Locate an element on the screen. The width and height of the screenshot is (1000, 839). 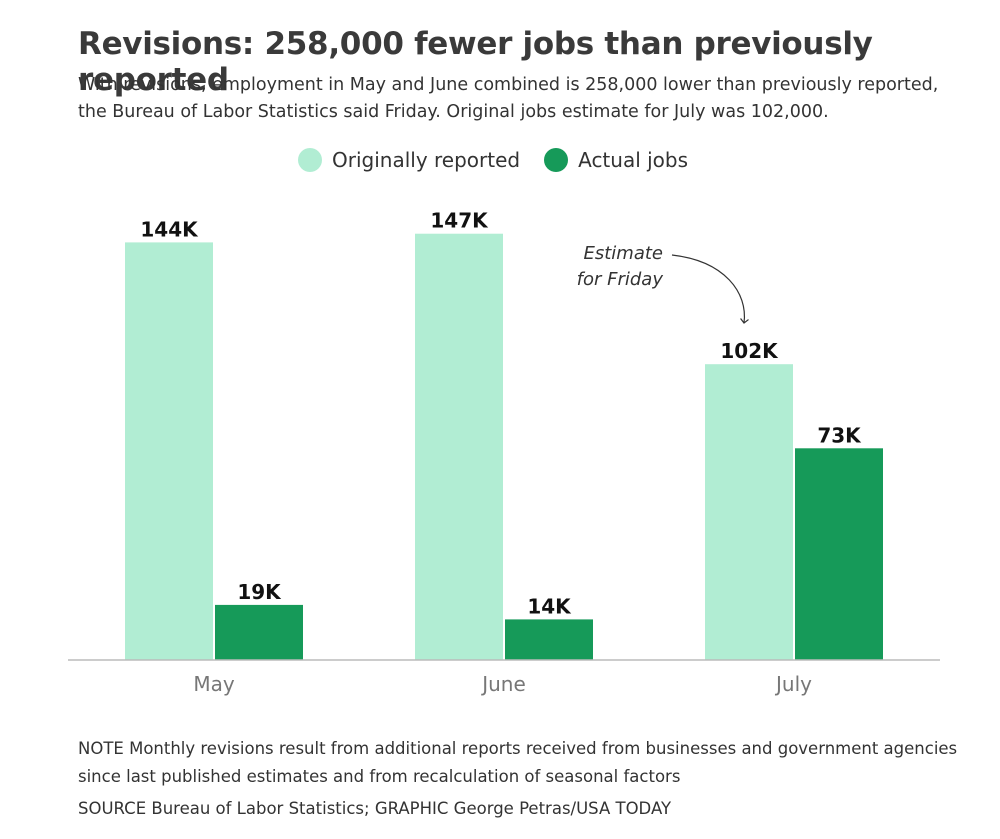
annotation-arrow is located at coordinates (710, 289).